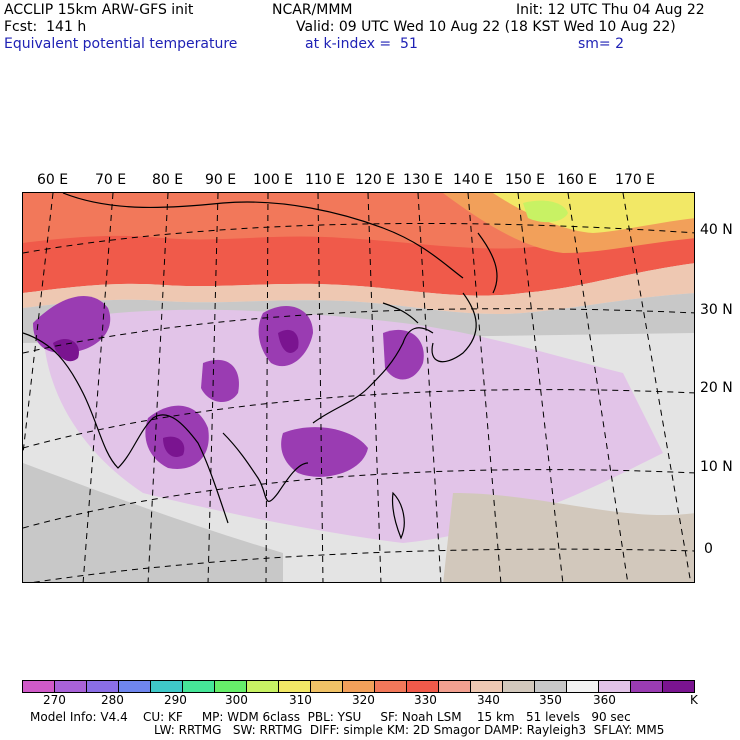 The height and width of the screenshot is (740, 740). What do you see at coordinates (325, 180) in the screenshot?
I see `lon-label: 110 E` at bounding box center [325, 180].